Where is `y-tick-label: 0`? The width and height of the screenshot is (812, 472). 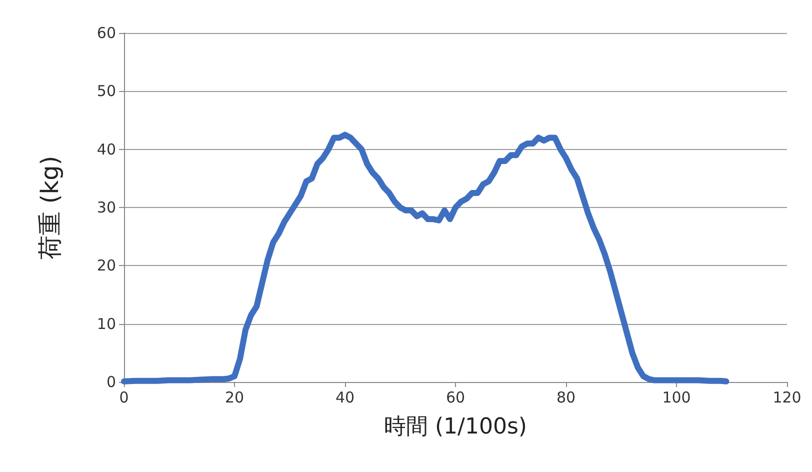 y-tick-label: 0 is located at coordinates (111, 382).